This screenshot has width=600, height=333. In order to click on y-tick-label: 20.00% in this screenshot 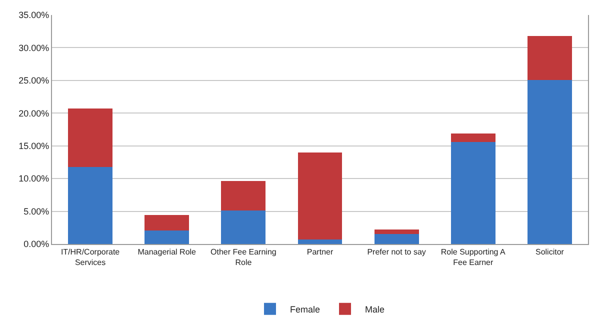, I will do `click(34, 113)`.